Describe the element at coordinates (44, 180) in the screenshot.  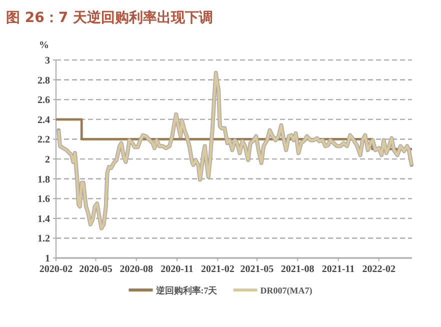
I see `y-tick-label: 1.8` at that location.